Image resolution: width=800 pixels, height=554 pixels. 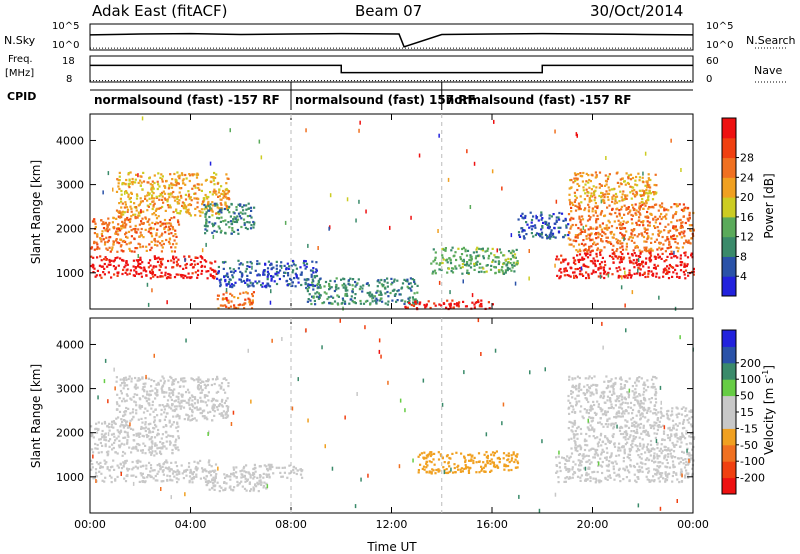 I want to click on nave-tick-high: 60, so click(x=712, y=61).